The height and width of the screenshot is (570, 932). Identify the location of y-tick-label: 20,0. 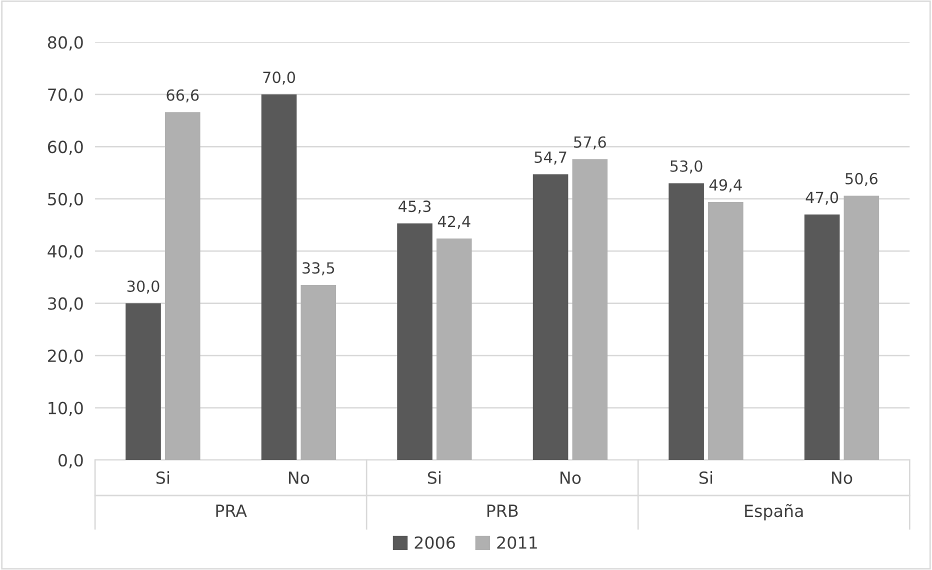
(65, 357).